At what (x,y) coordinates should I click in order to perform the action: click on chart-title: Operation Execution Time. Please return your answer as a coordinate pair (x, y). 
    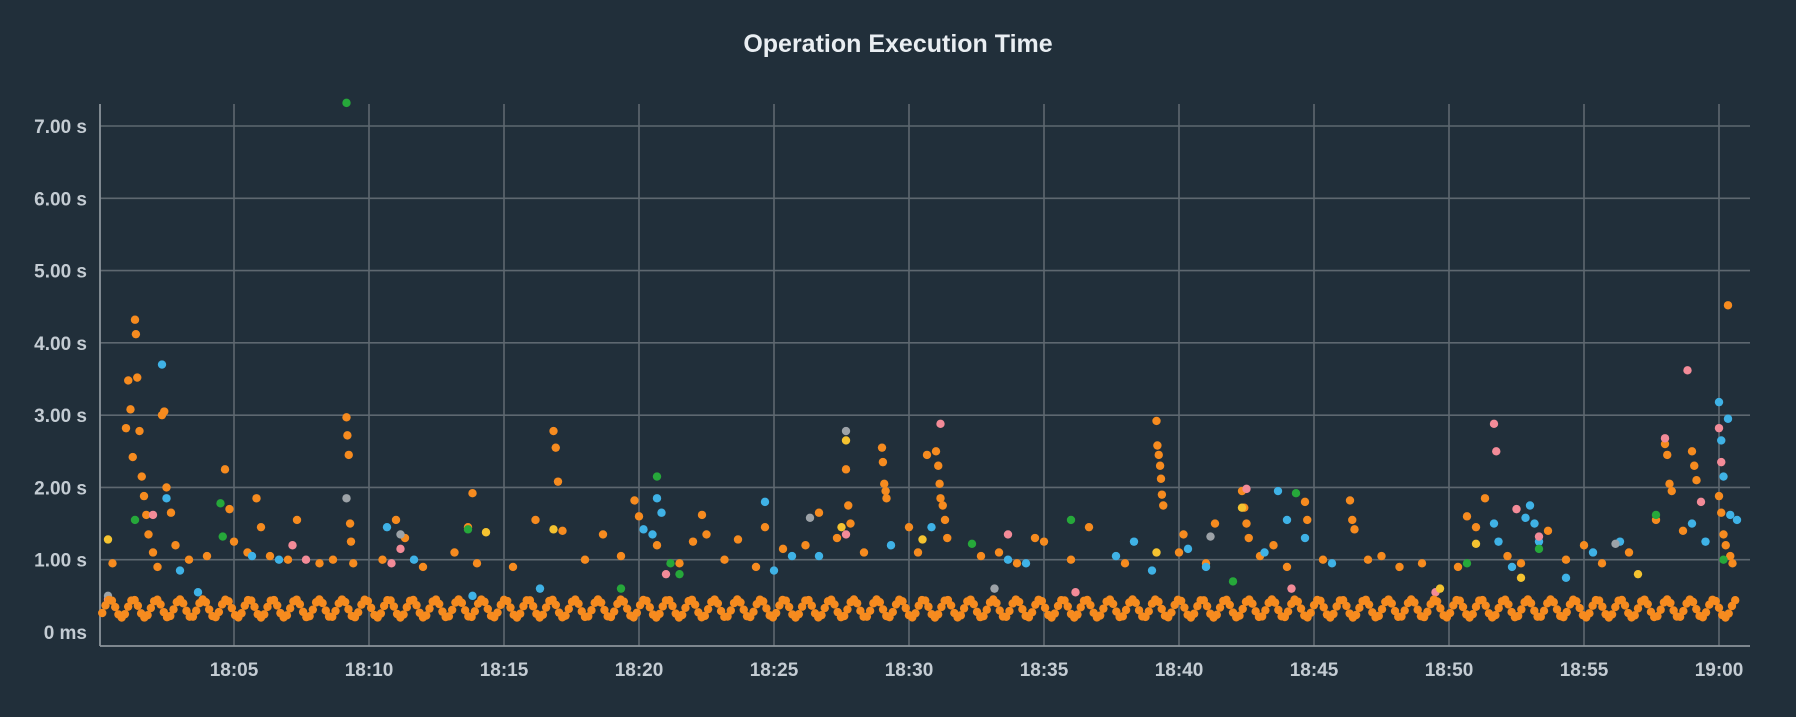
    Looking at the image, I should click on (897, 44).